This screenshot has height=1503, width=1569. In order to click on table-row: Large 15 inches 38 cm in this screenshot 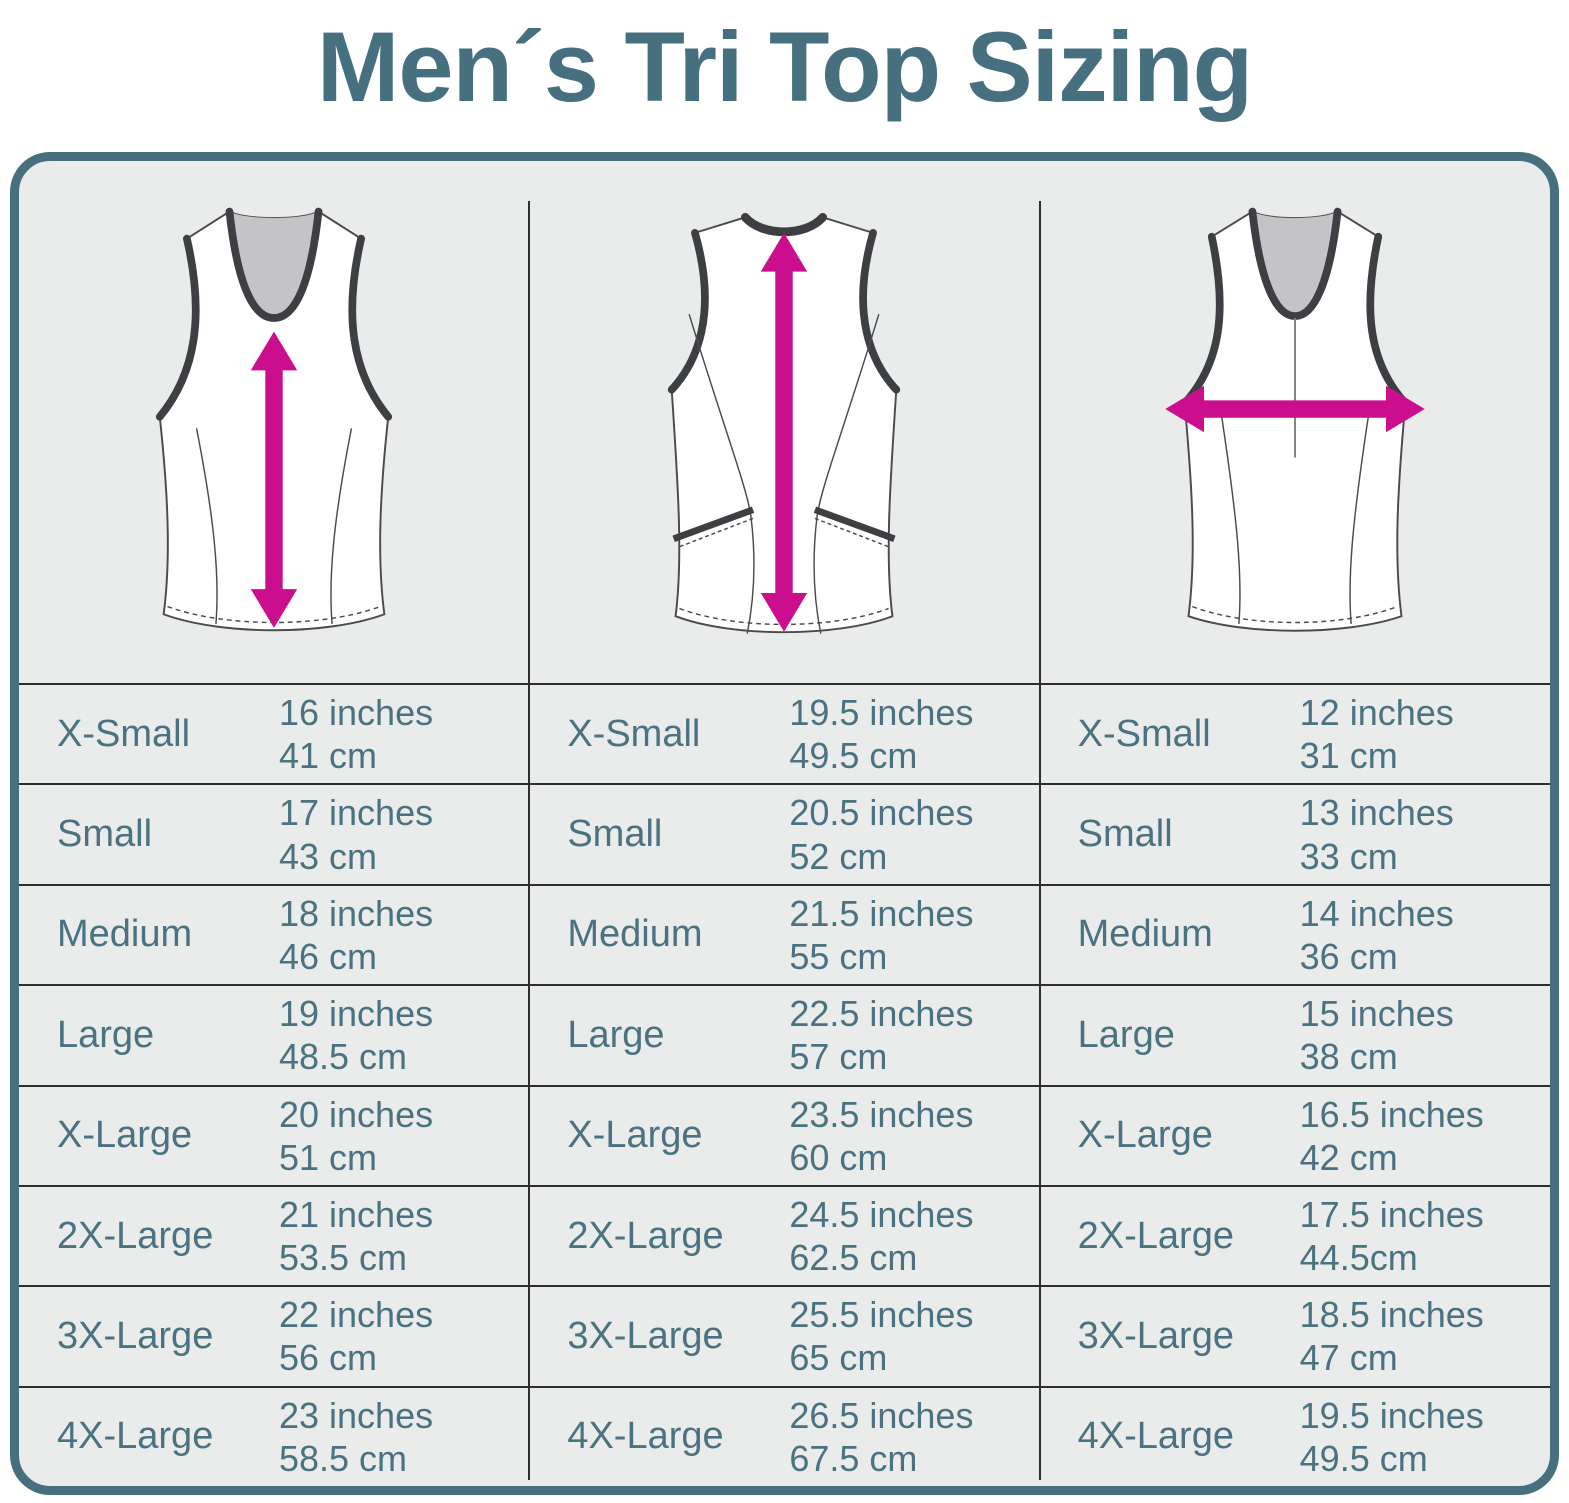, I will do `click(1294, 1034)`.